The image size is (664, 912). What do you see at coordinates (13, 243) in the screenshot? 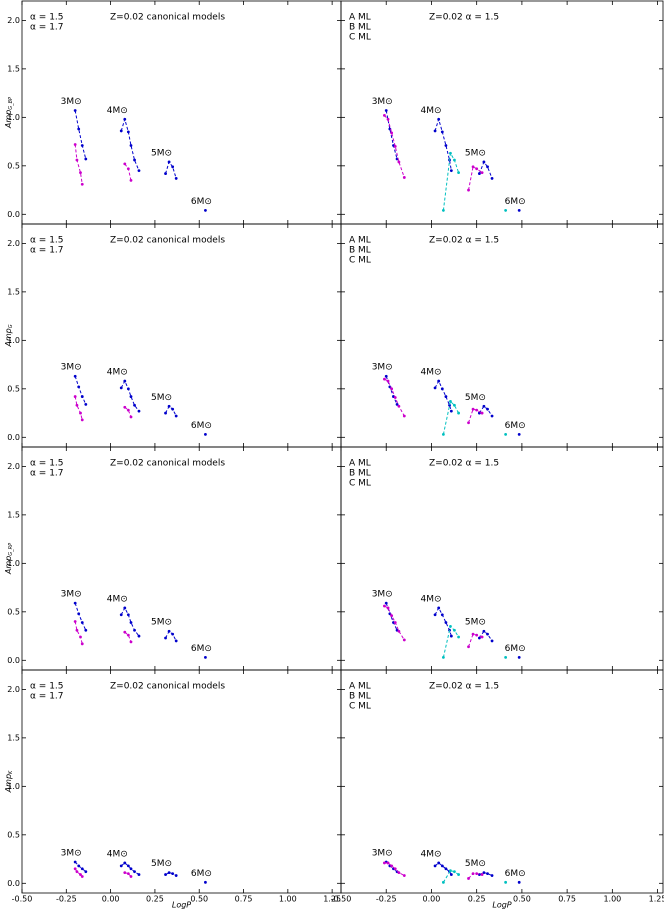
I see `y-tick-label: 2.0` at bounding box center [13, 243].